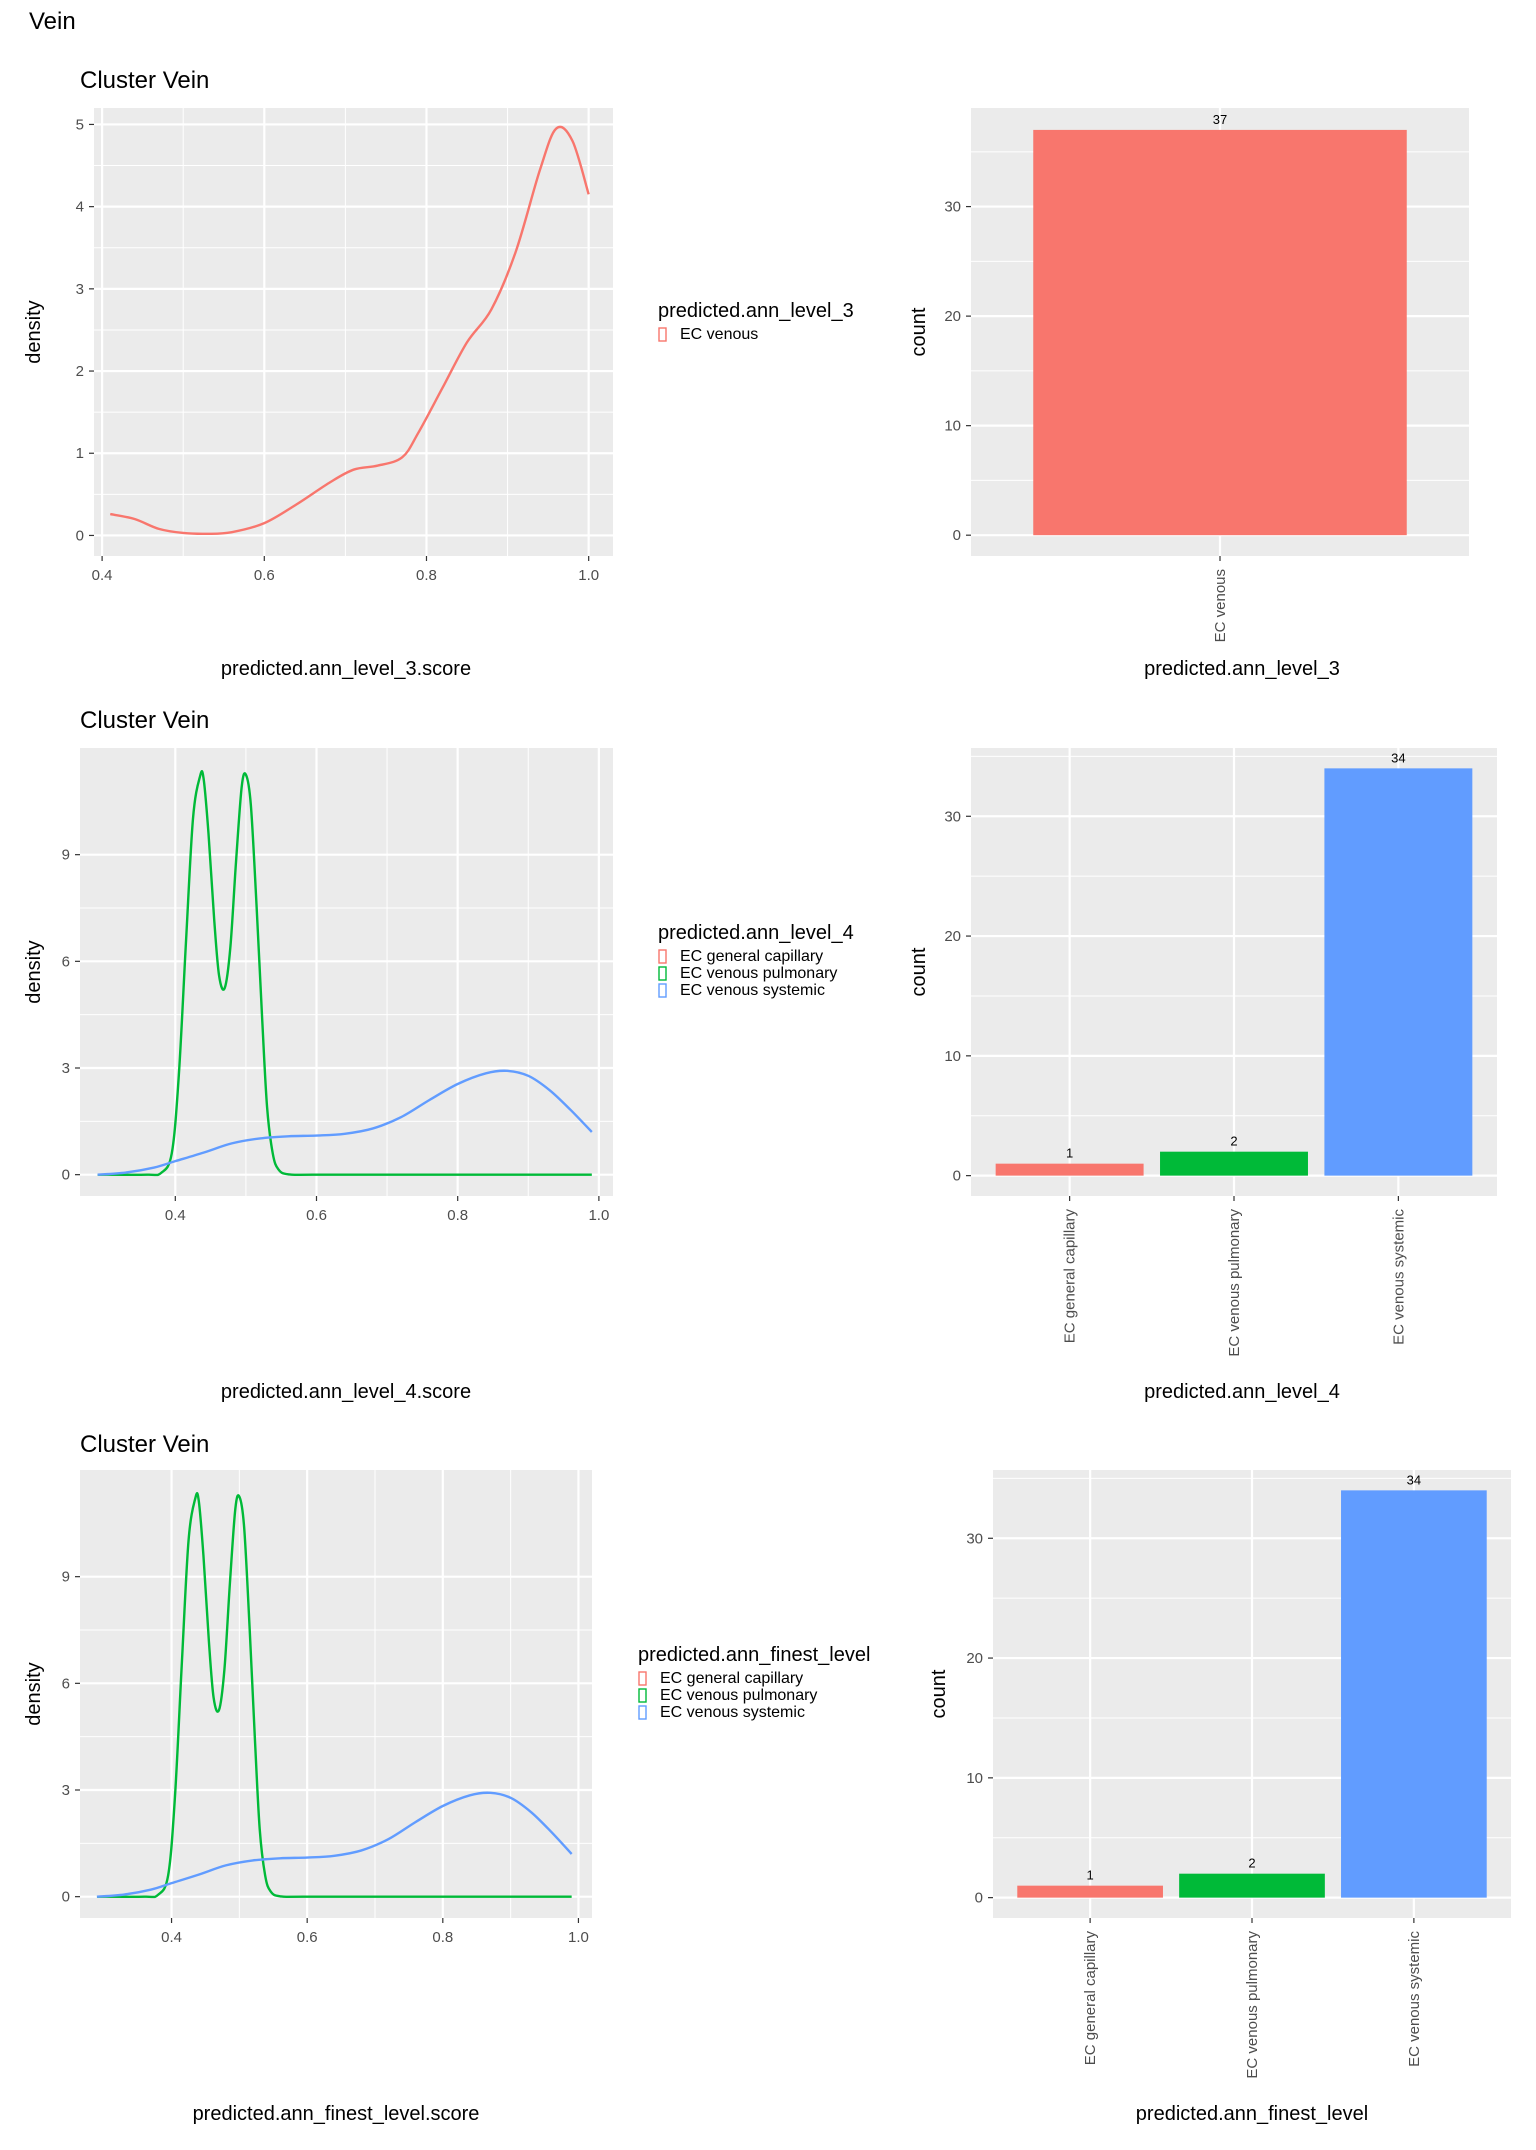 The image size is (1536, 2150). I want to click on bar-data-label: 37, so click(1220, 119).